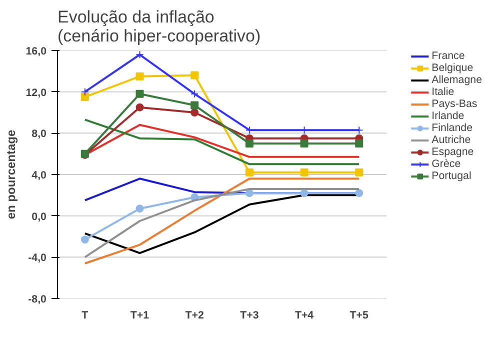 This screenshot has height=343, width=500. I want to click on y-axis-title: en pourcentage, so click(11, 175).